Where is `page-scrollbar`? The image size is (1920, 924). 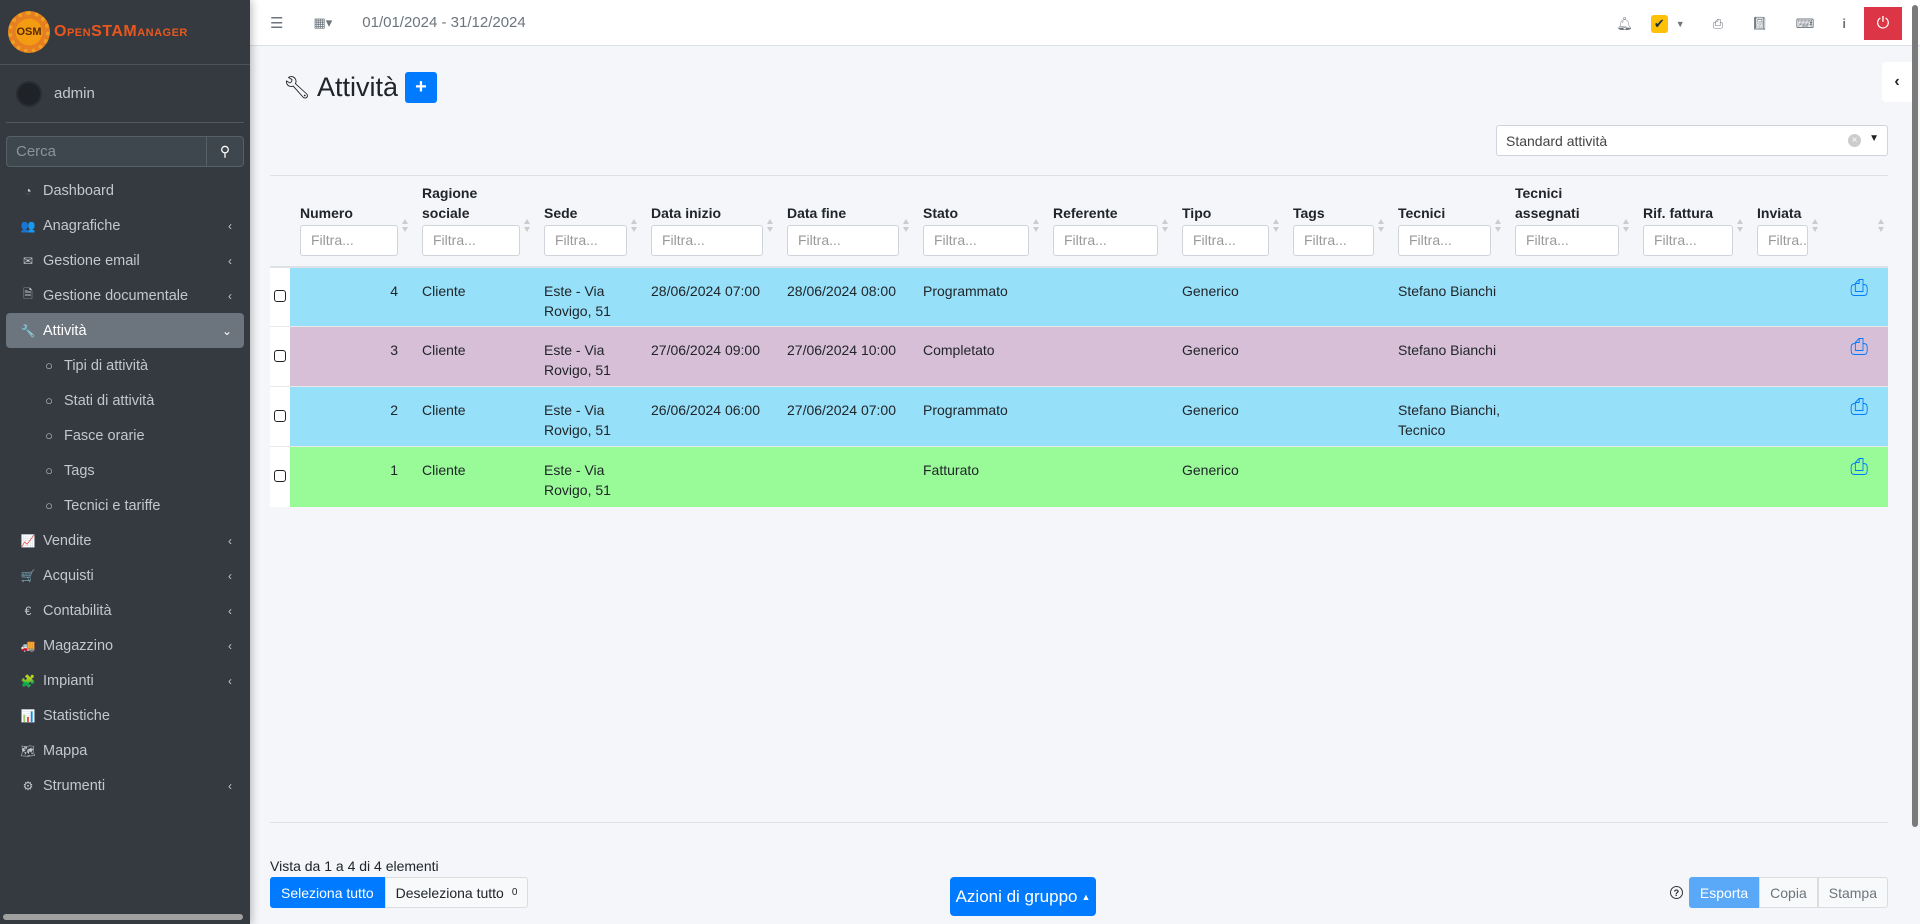
page-scrollbar is located at coordinates (1915, 416).